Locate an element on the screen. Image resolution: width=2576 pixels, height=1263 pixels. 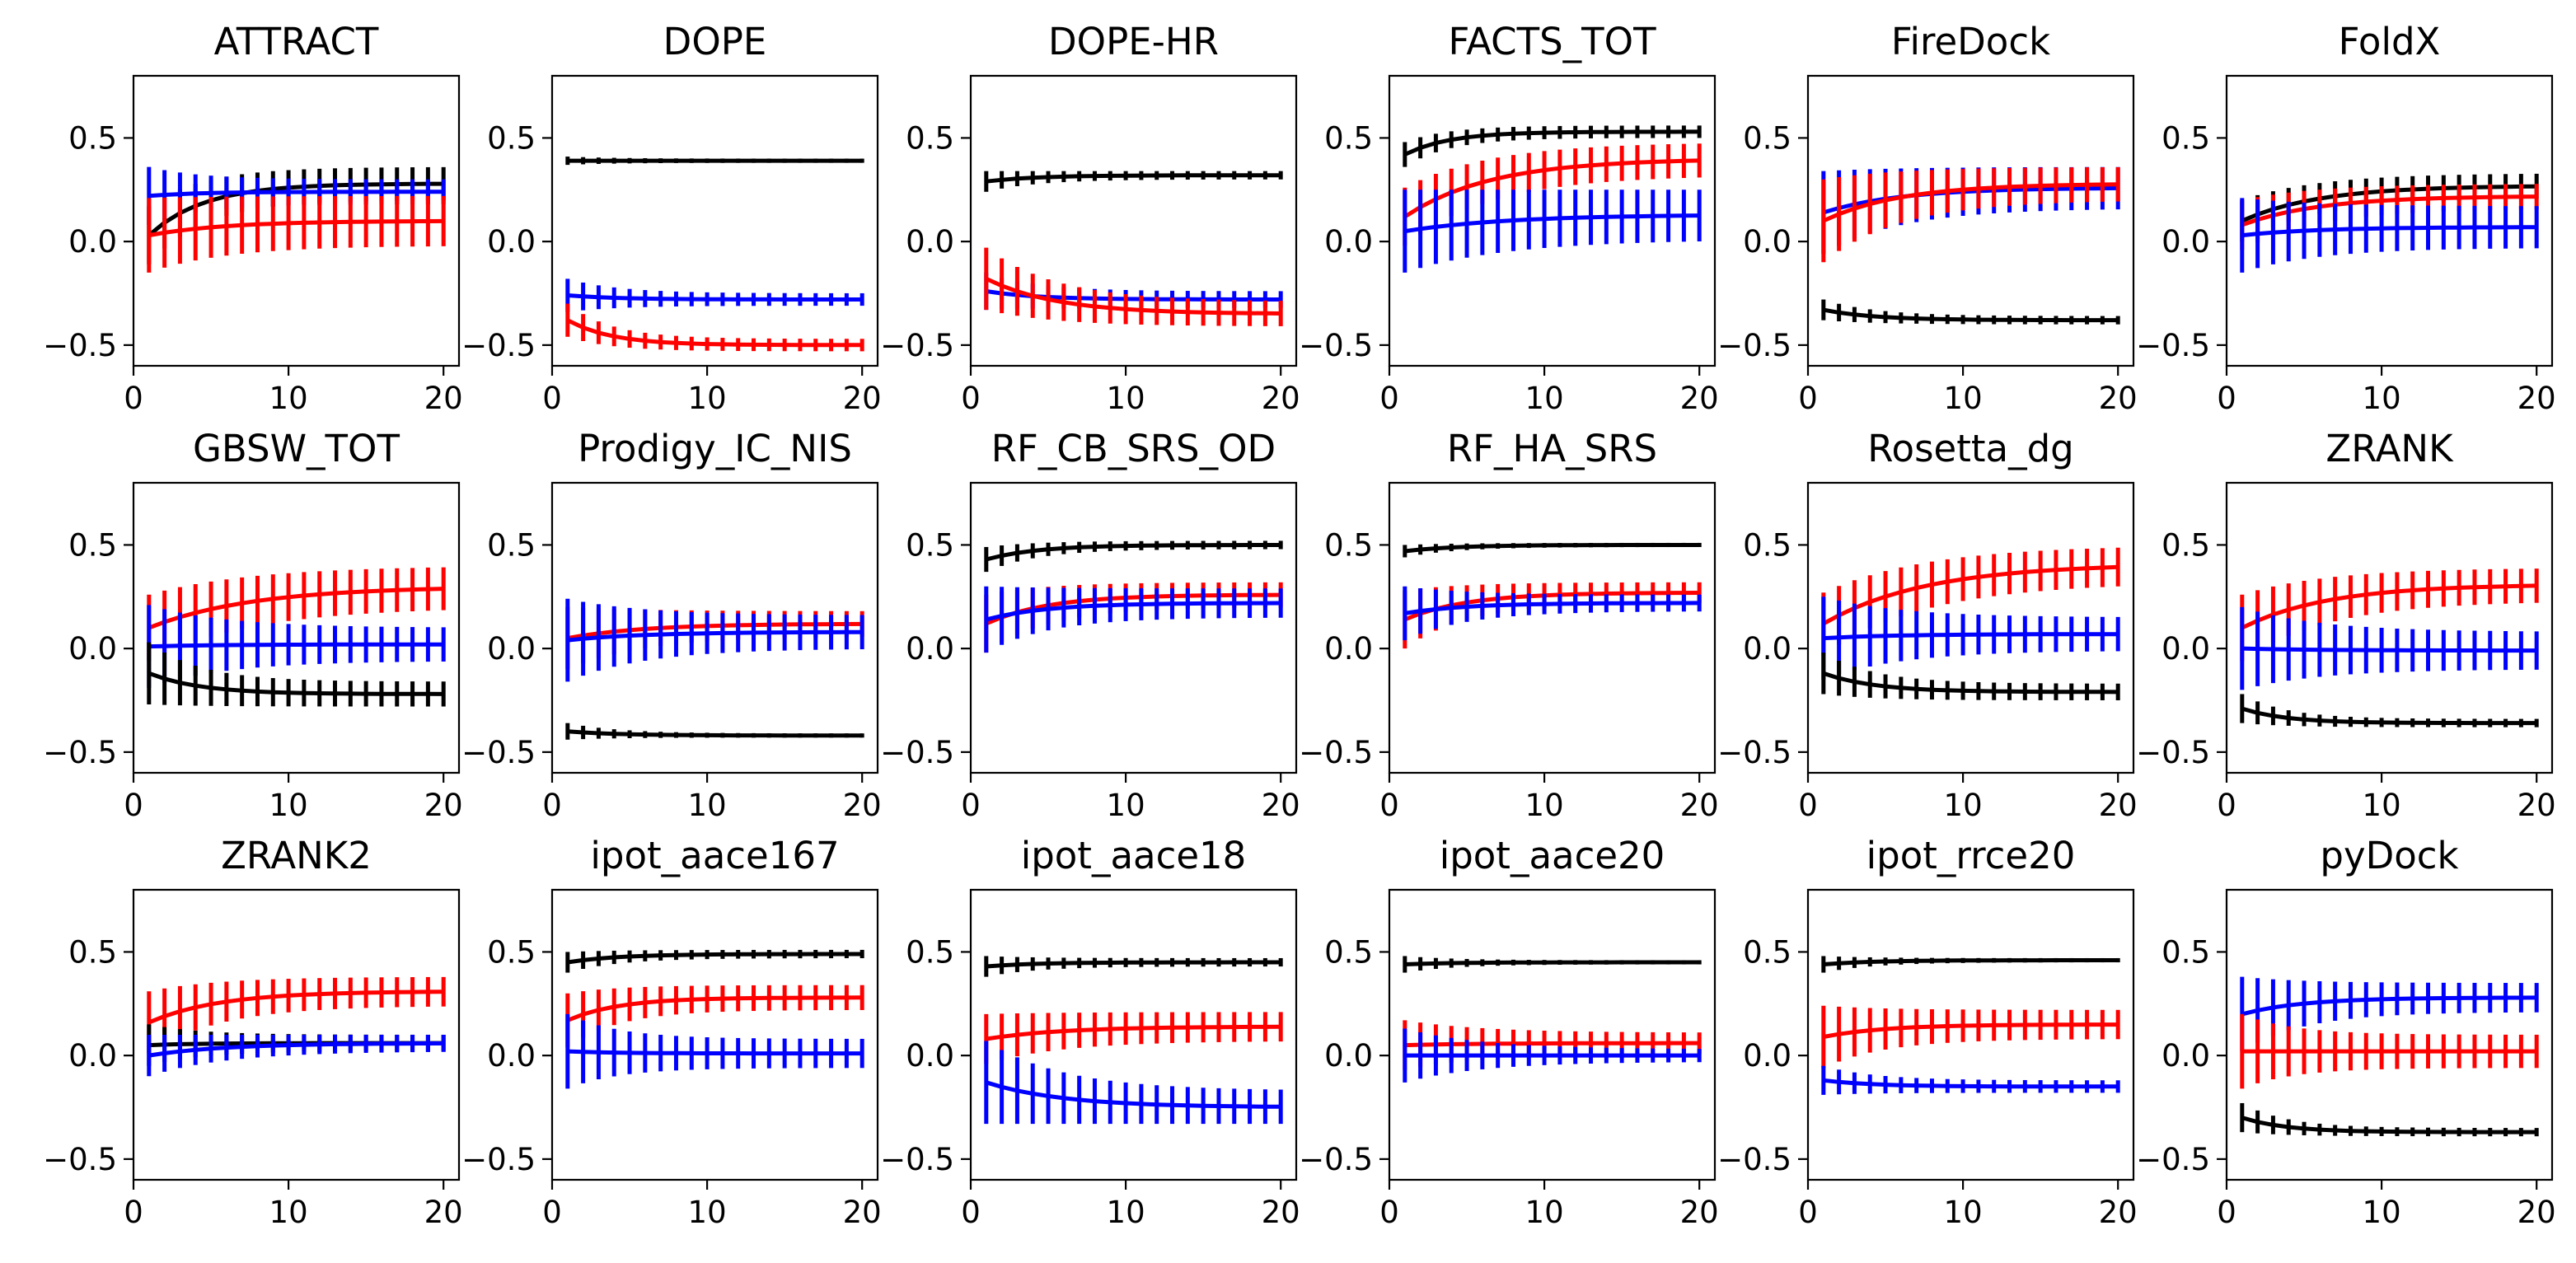
subplot: 0 10 20 −0.5 0.0 0.5 Rosetta_dg is located at coordinates (1927, 625).